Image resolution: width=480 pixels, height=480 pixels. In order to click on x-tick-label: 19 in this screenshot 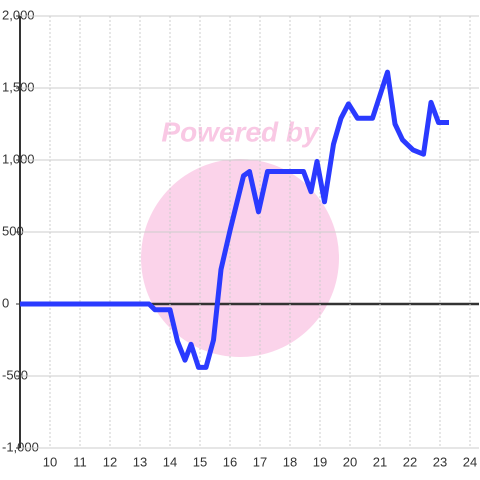, I will do `click(320, 461)`.